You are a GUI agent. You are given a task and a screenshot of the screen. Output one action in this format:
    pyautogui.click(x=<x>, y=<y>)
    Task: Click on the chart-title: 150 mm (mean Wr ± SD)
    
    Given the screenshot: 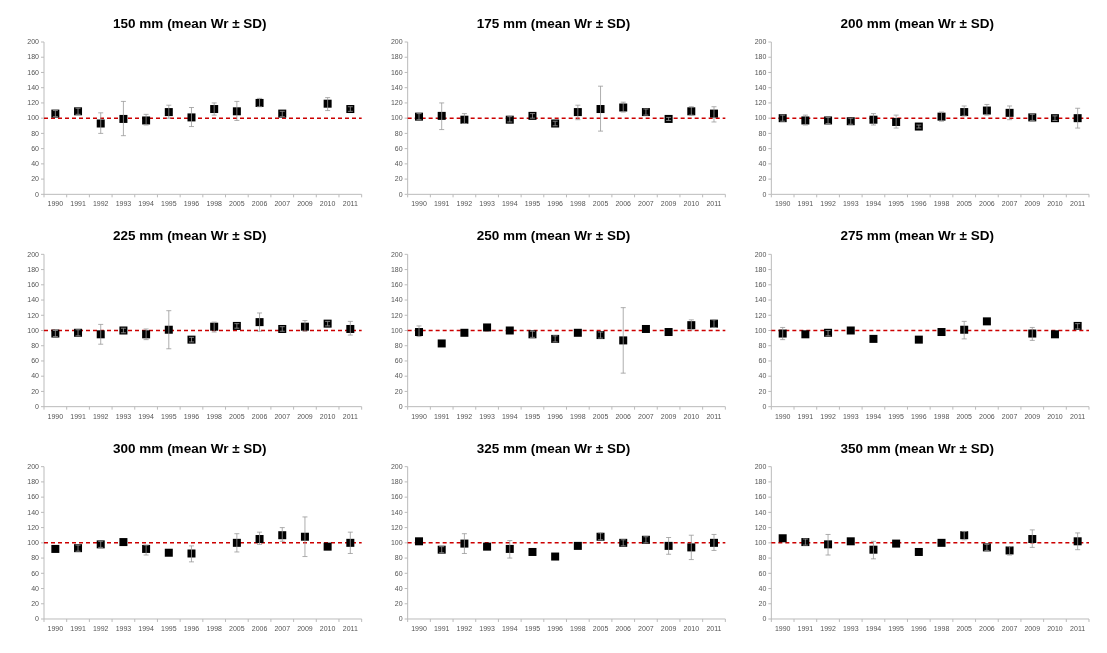 What is the action you would take?
    pyautogui.click(x=190, y=23)
    